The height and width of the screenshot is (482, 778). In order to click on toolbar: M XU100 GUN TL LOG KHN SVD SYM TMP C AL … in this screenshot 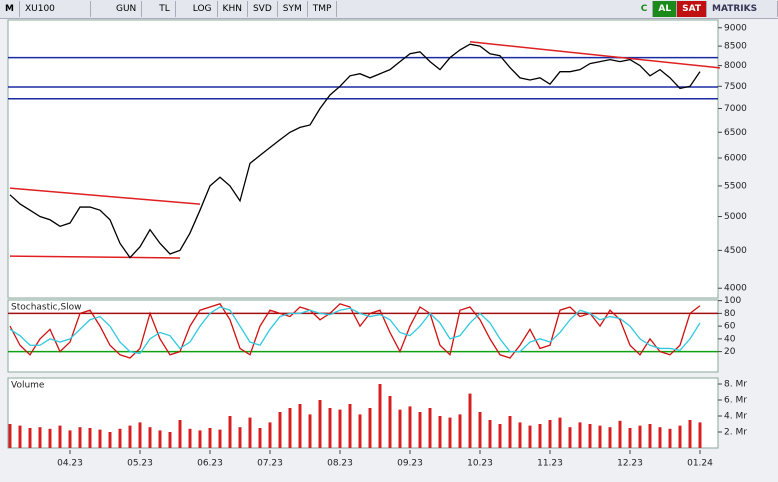, I will do `click(389, 9)`.